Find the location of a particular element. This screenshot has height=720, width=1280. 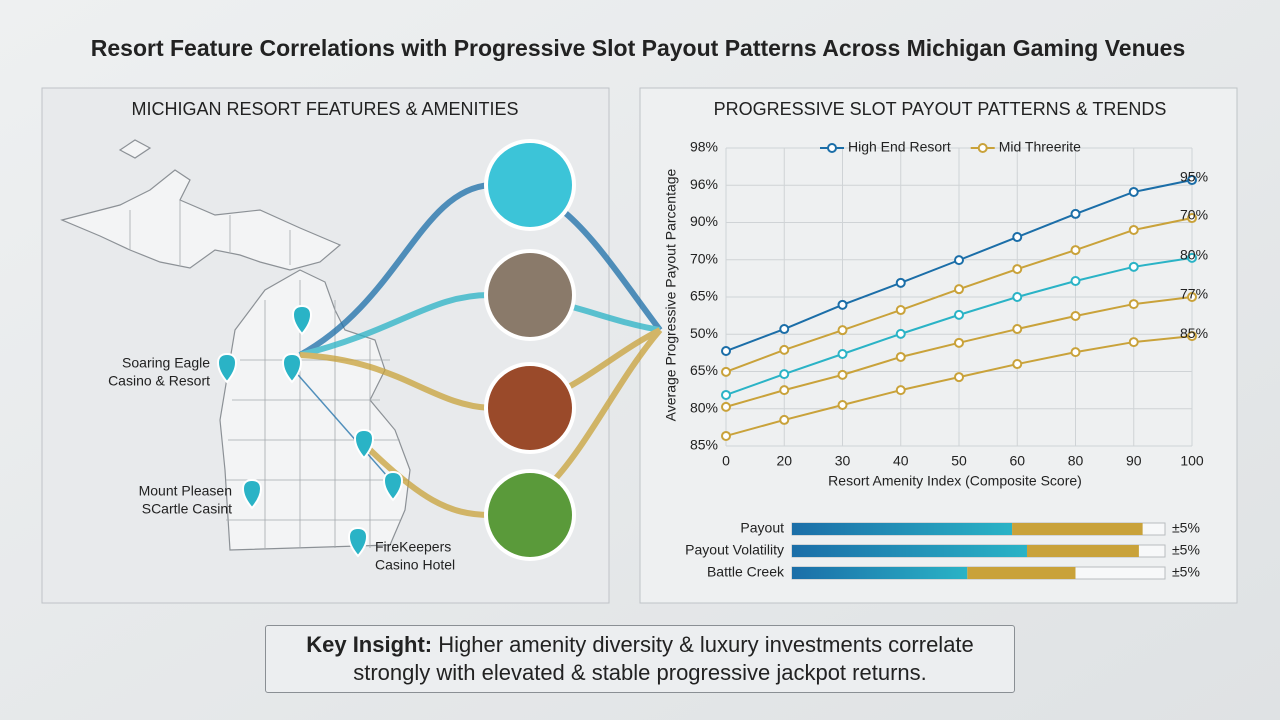

x-tick-label: 100 is located at coordinates (1192, 461).